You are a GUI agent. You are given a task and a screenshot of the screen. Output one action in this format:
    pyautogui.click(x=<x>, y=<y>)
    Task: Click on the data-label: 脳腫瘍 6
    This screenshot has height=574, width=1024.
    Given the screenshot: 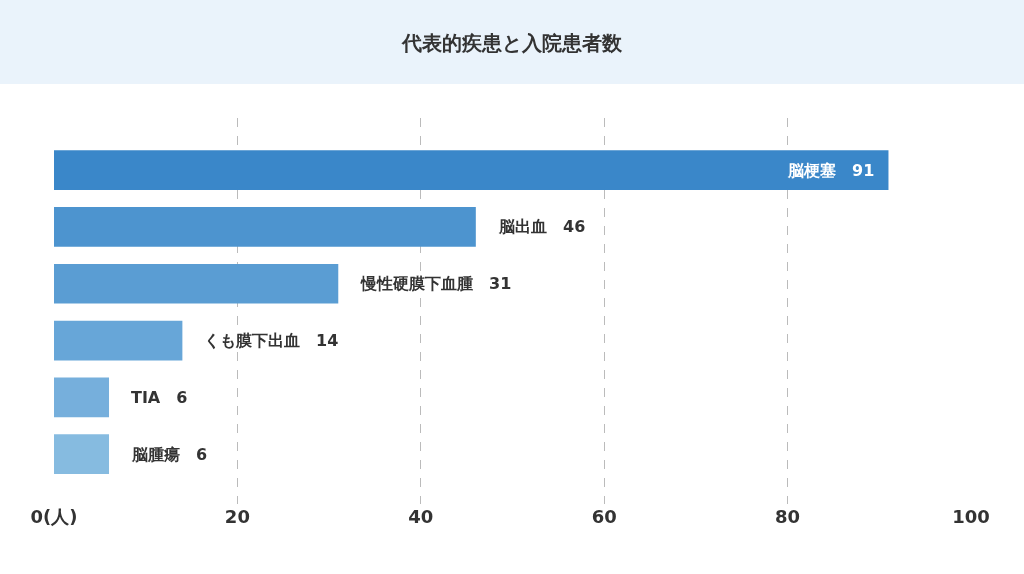 What is the action you would take?
    pyautogui.click(x=169, y=454)
    